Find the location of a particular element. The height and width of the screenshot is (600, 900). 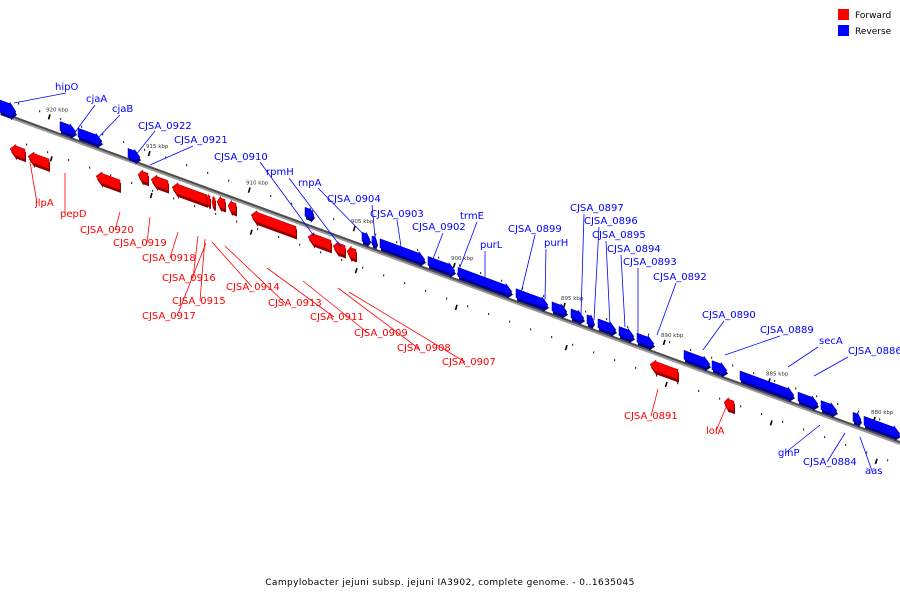

forward-gene-label: CJSA_0913 is located at coordinates (295, 303).